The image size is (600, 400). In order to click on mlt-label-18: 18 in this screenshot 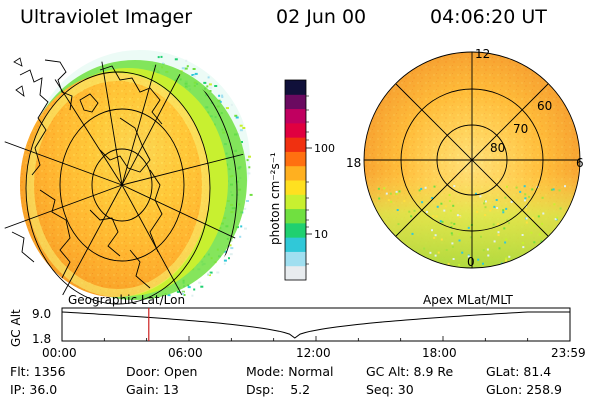, I will do `click(353, 163)`.